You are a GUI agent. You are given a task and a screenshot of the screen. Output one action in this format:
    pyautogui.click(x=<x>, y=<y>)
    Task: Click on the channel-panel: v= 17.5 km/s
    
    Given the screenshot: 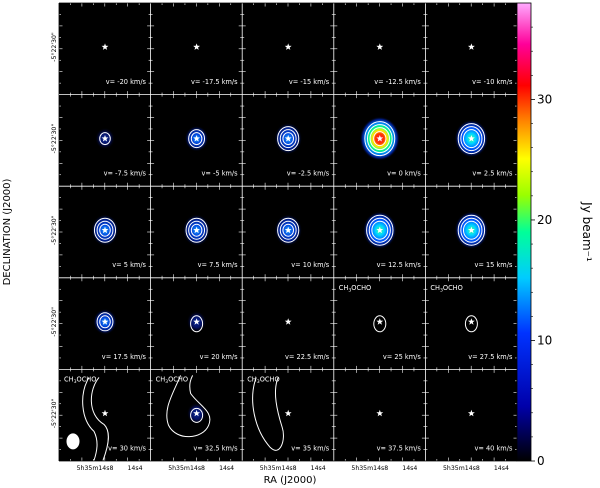 What is the action you would take?
    pyautogui.click(x=105, y=323)
    